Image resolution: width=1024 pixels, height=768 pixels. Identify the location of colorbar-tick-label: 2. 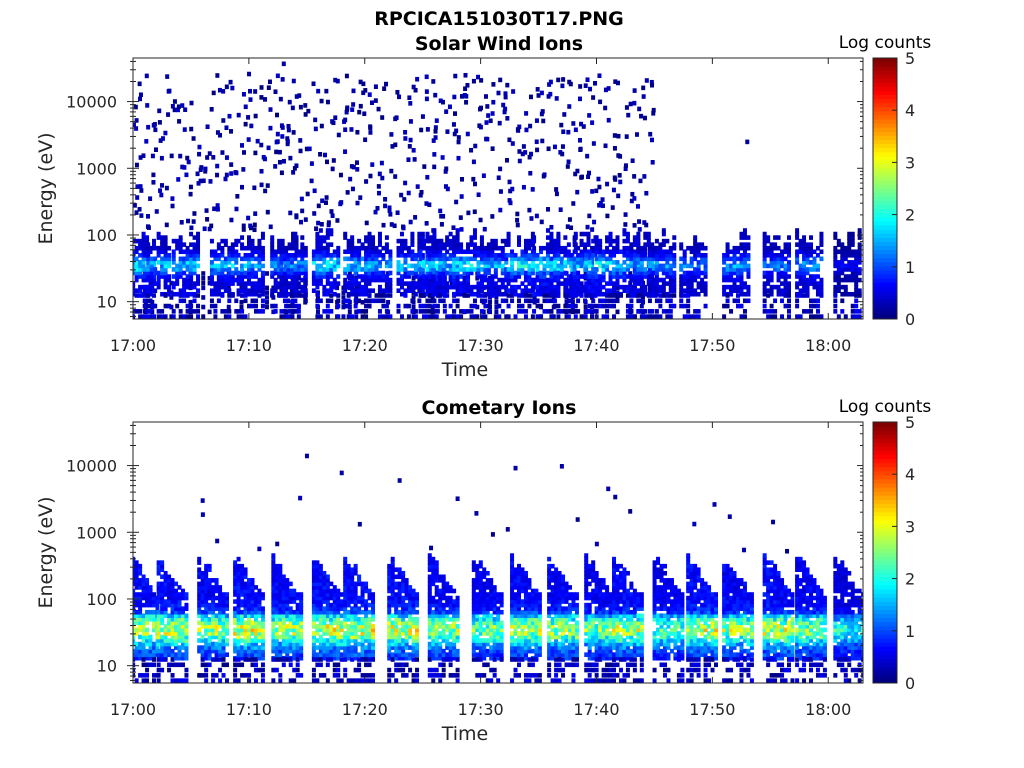
(910, 215).